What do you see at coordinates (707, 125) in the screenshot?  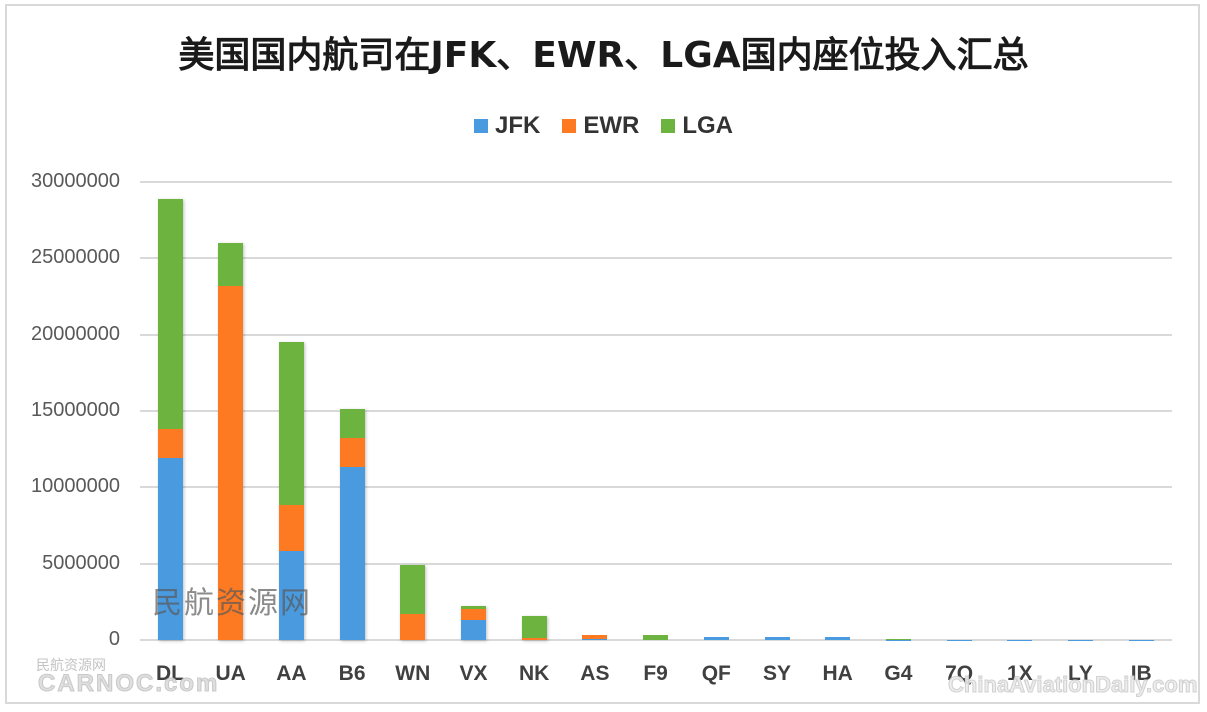 I see `legend-label: LGA` at bounding box center [707, 125].